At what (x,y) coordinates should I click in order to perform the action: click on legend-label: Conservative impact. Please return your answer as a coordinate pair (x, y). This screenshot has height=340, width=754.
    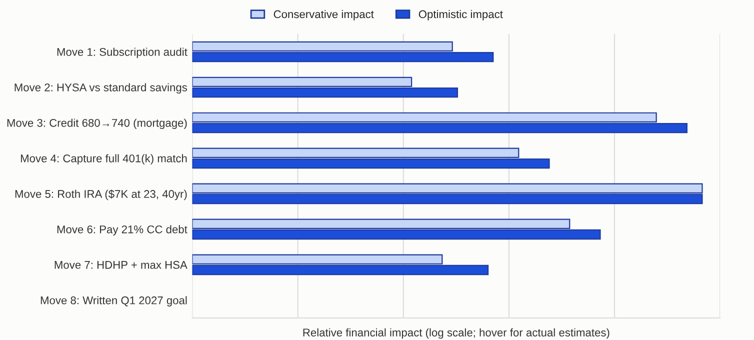
    Looking at the image, I should click on (324, 15).